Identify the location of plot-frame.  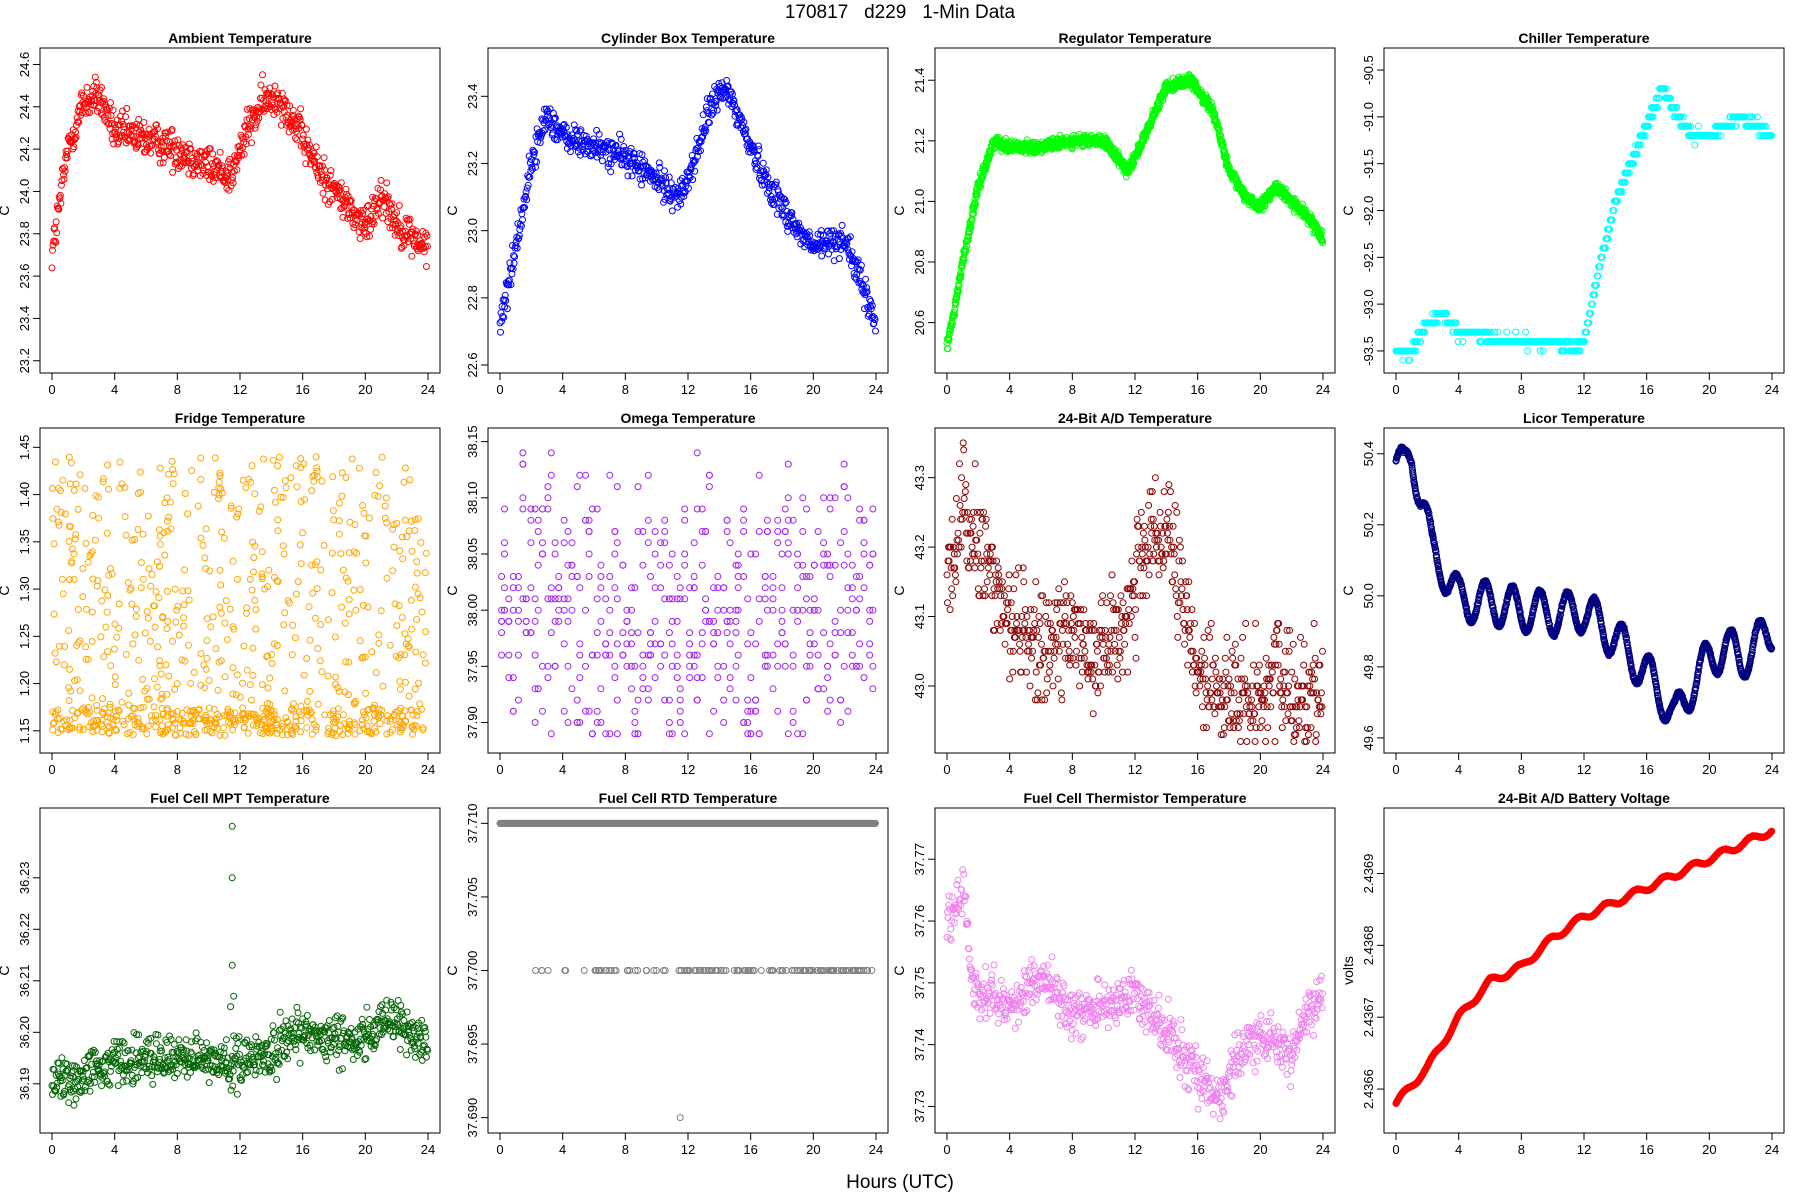
(688, 210).